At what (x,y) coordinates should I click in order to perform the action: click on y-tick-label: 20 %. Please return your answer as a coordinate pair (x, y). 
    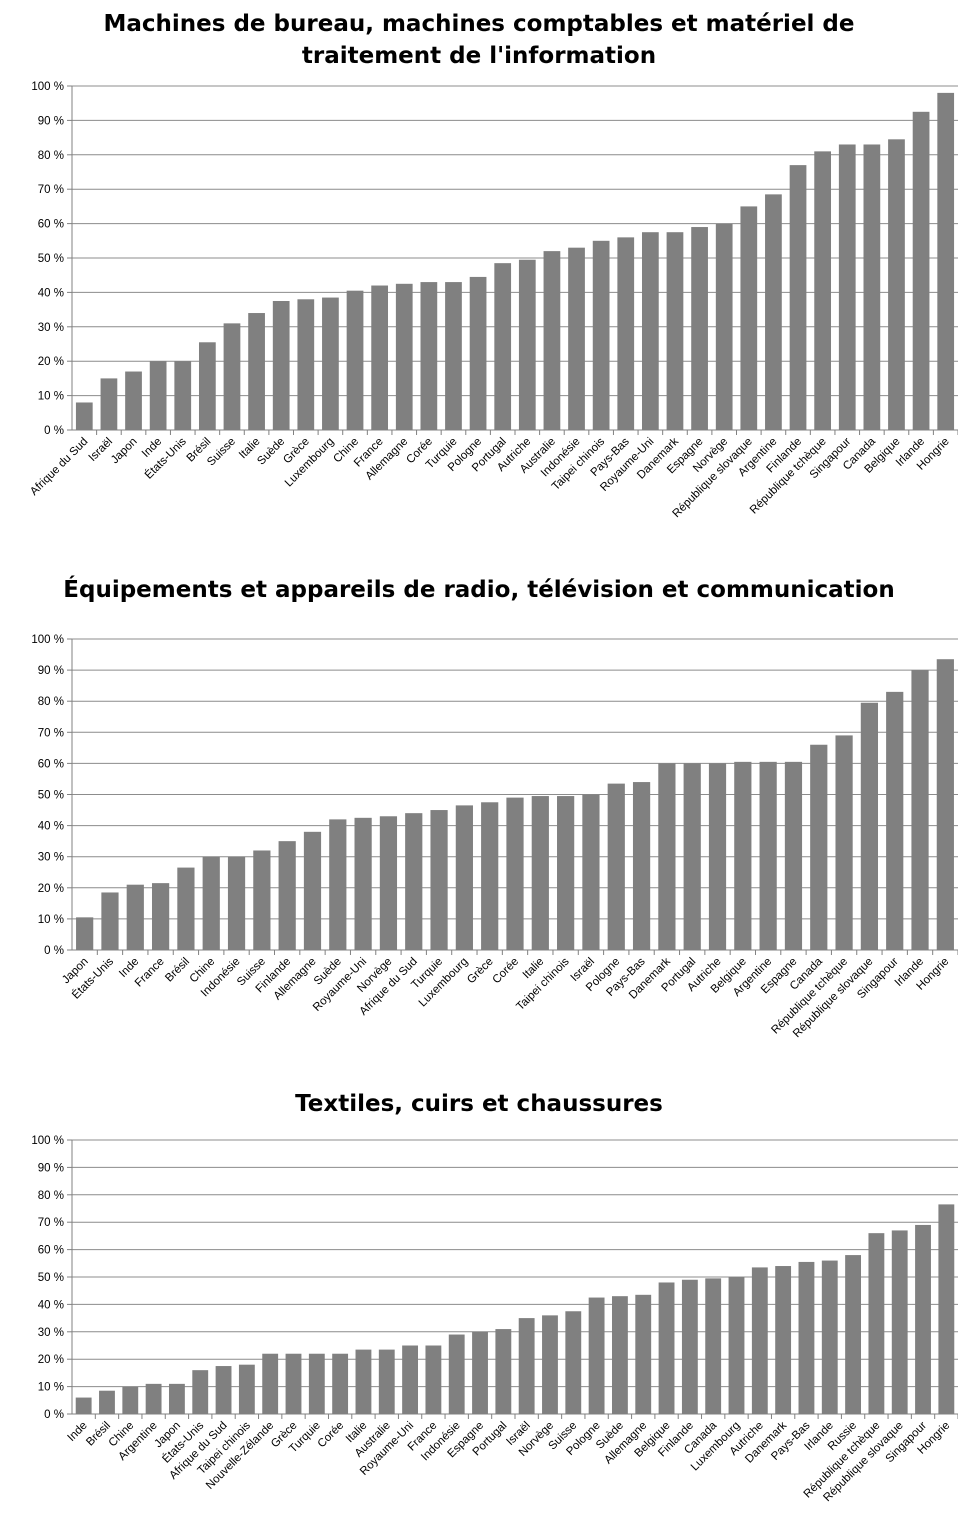
    Looking at the image, I should click on (51, 1360).